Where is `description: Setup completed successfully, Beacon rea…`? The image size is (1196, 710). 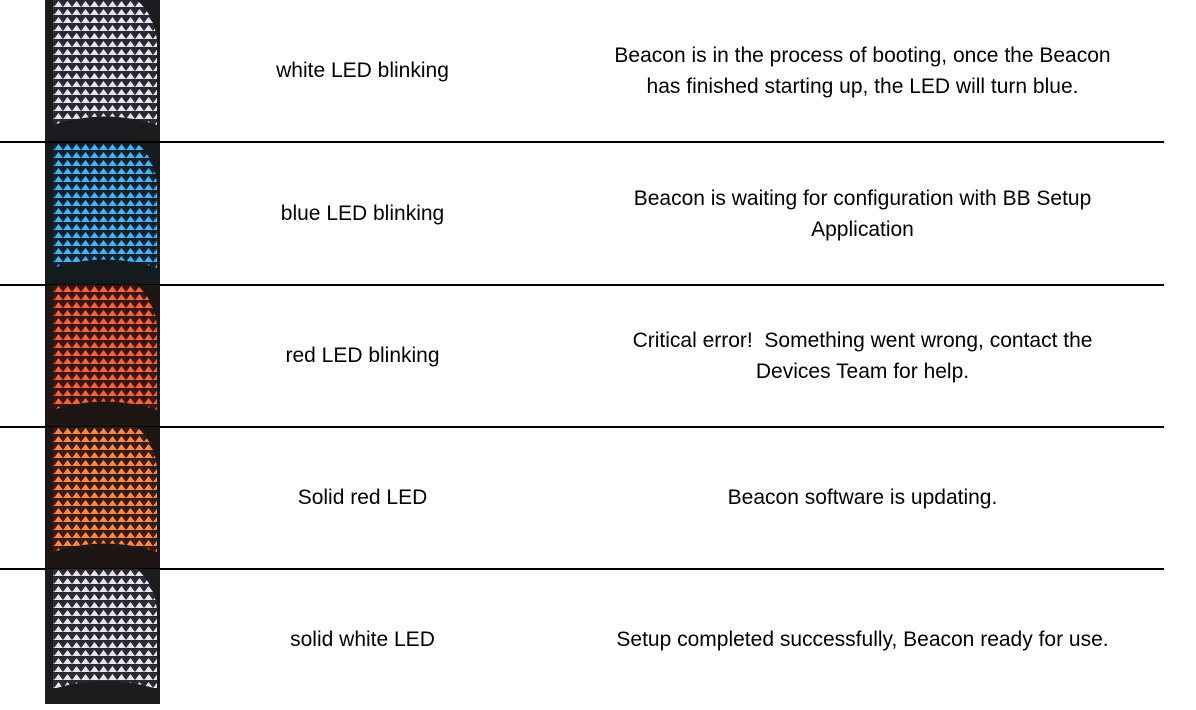
description: Setup completed successfully, Beacon rea… is located at coordinates (862, 639).